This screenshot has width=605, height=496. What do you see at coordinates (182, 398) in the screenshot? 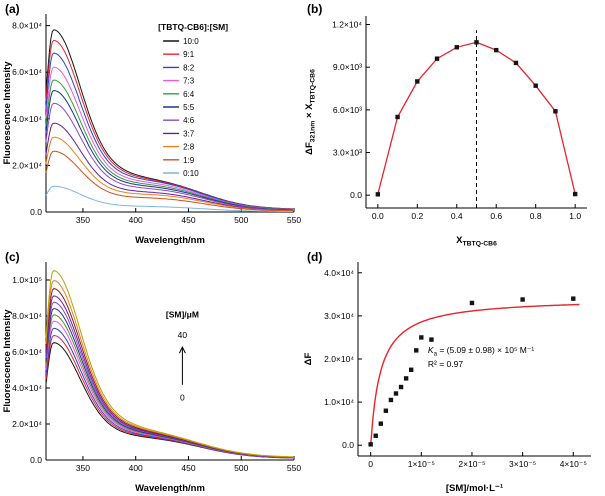
I see `annotation-bottom-value: 0` at bounding box center [182, 398].